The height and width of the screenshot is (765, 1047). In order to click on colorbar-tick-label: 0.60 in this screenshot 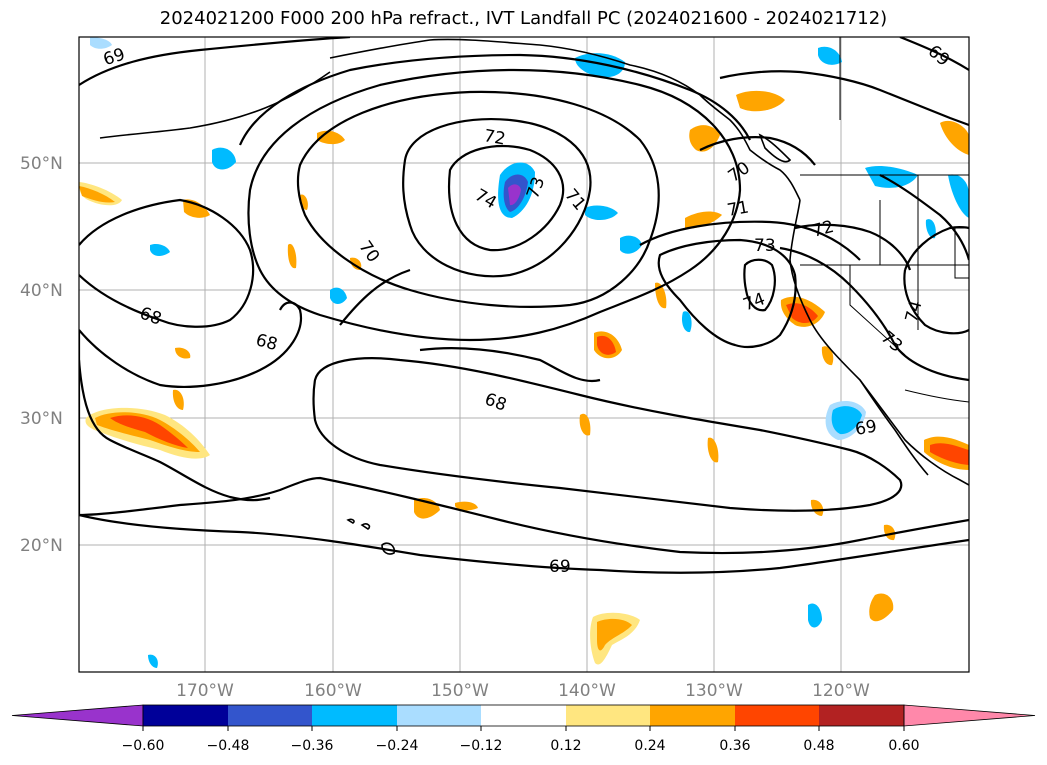, I will do `click(903, 746)`.